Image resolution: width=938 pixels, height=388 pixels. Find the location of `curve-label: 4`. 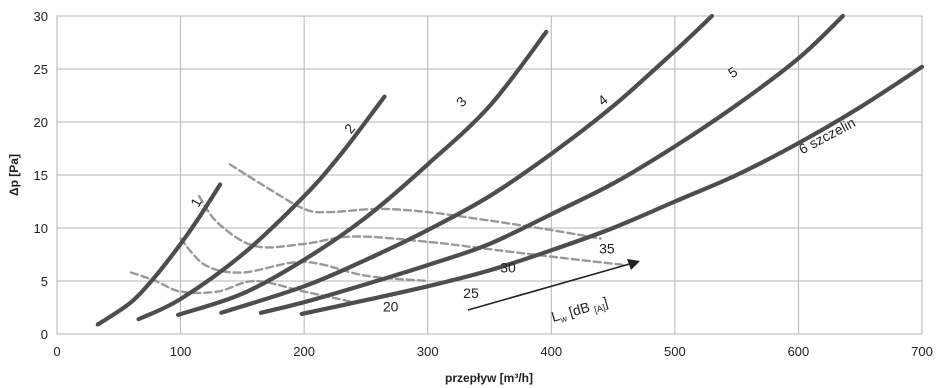

curve-label: 4 is located at coordinates (603, 100).